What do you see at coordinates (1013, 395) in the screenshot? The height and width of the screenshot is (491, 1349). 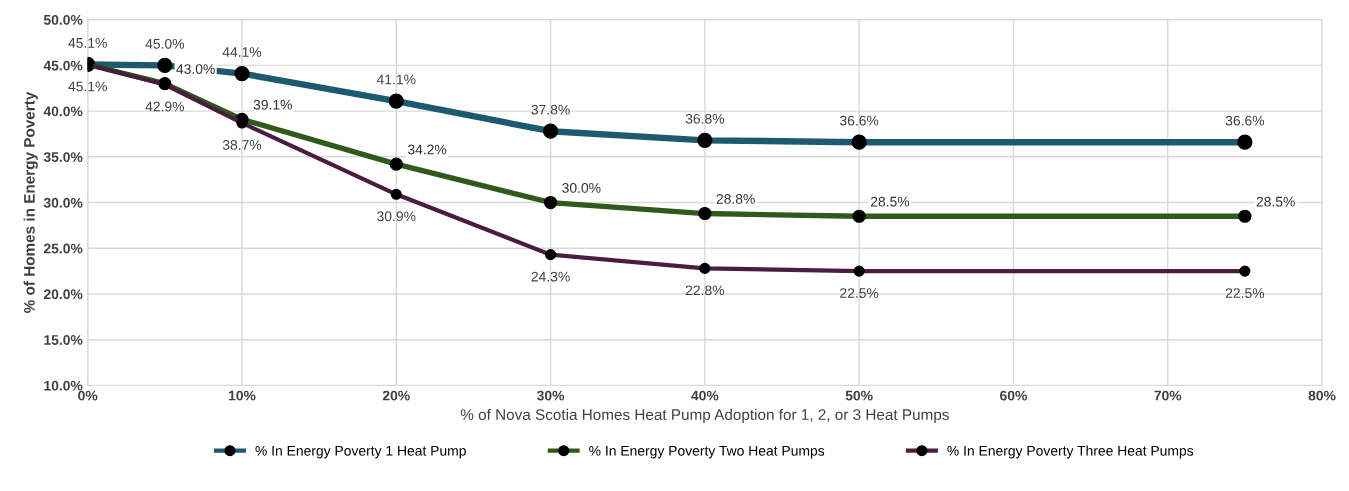 I see `x-tick-label: 60%` at bounding box center [1013, 395].